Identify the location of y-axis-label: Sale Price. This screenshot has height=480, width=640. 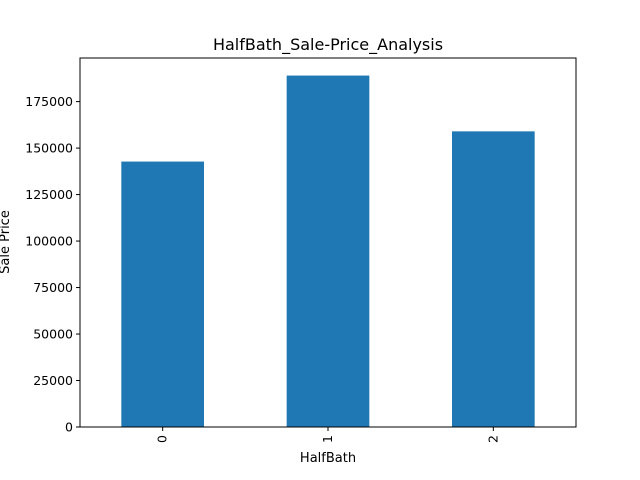
(6, 242).